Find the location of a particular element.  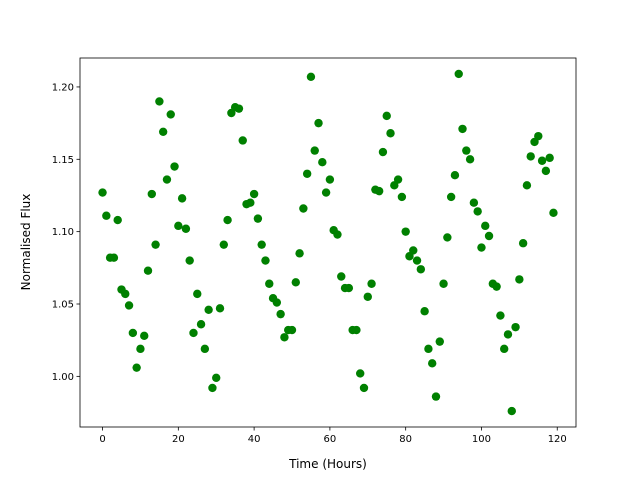

x-tick-label: 60 is located at coordinates (330, 439).